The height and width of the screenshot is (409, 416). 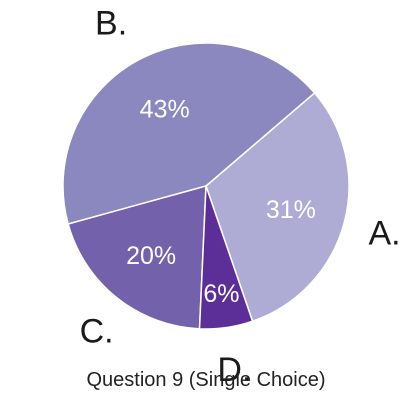 I want to click on pie-value-label: 6%, so click(x=221, y=294).